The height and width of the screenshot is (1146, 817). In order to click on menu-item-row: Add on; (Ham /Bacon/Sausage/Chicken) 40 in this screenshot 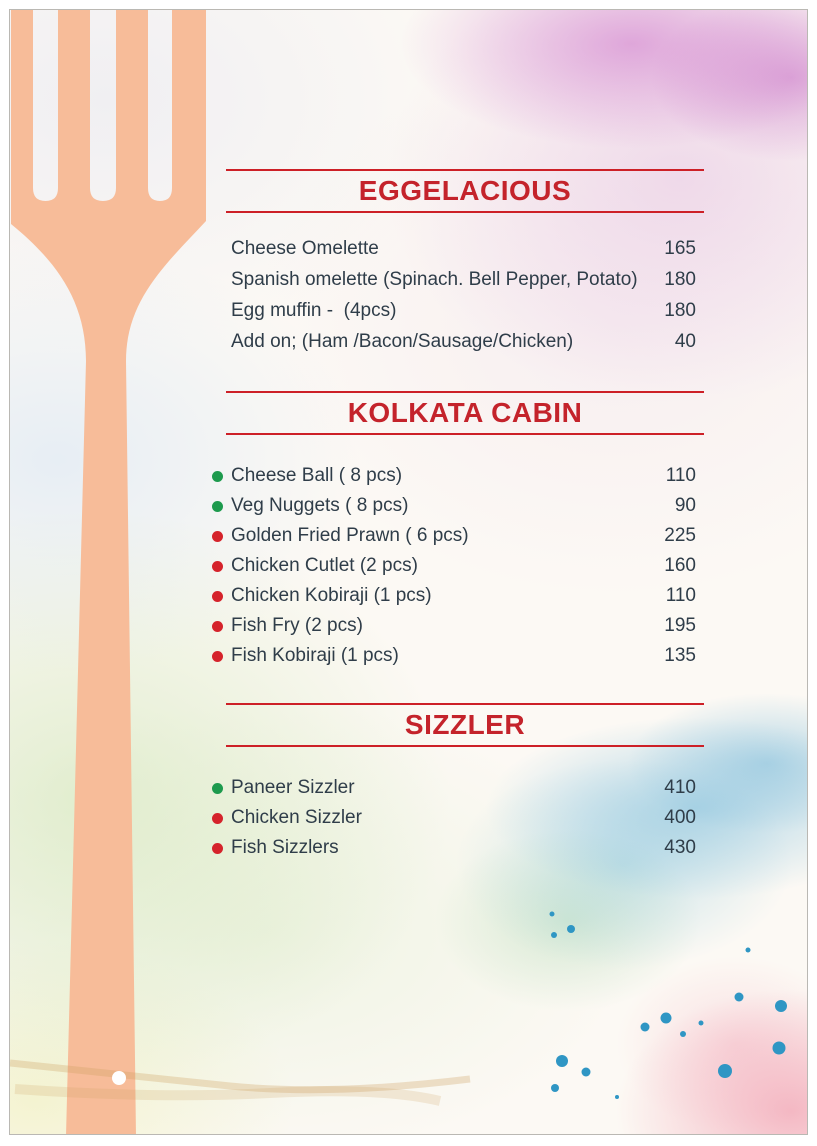, I will do `click(465, 341)`.